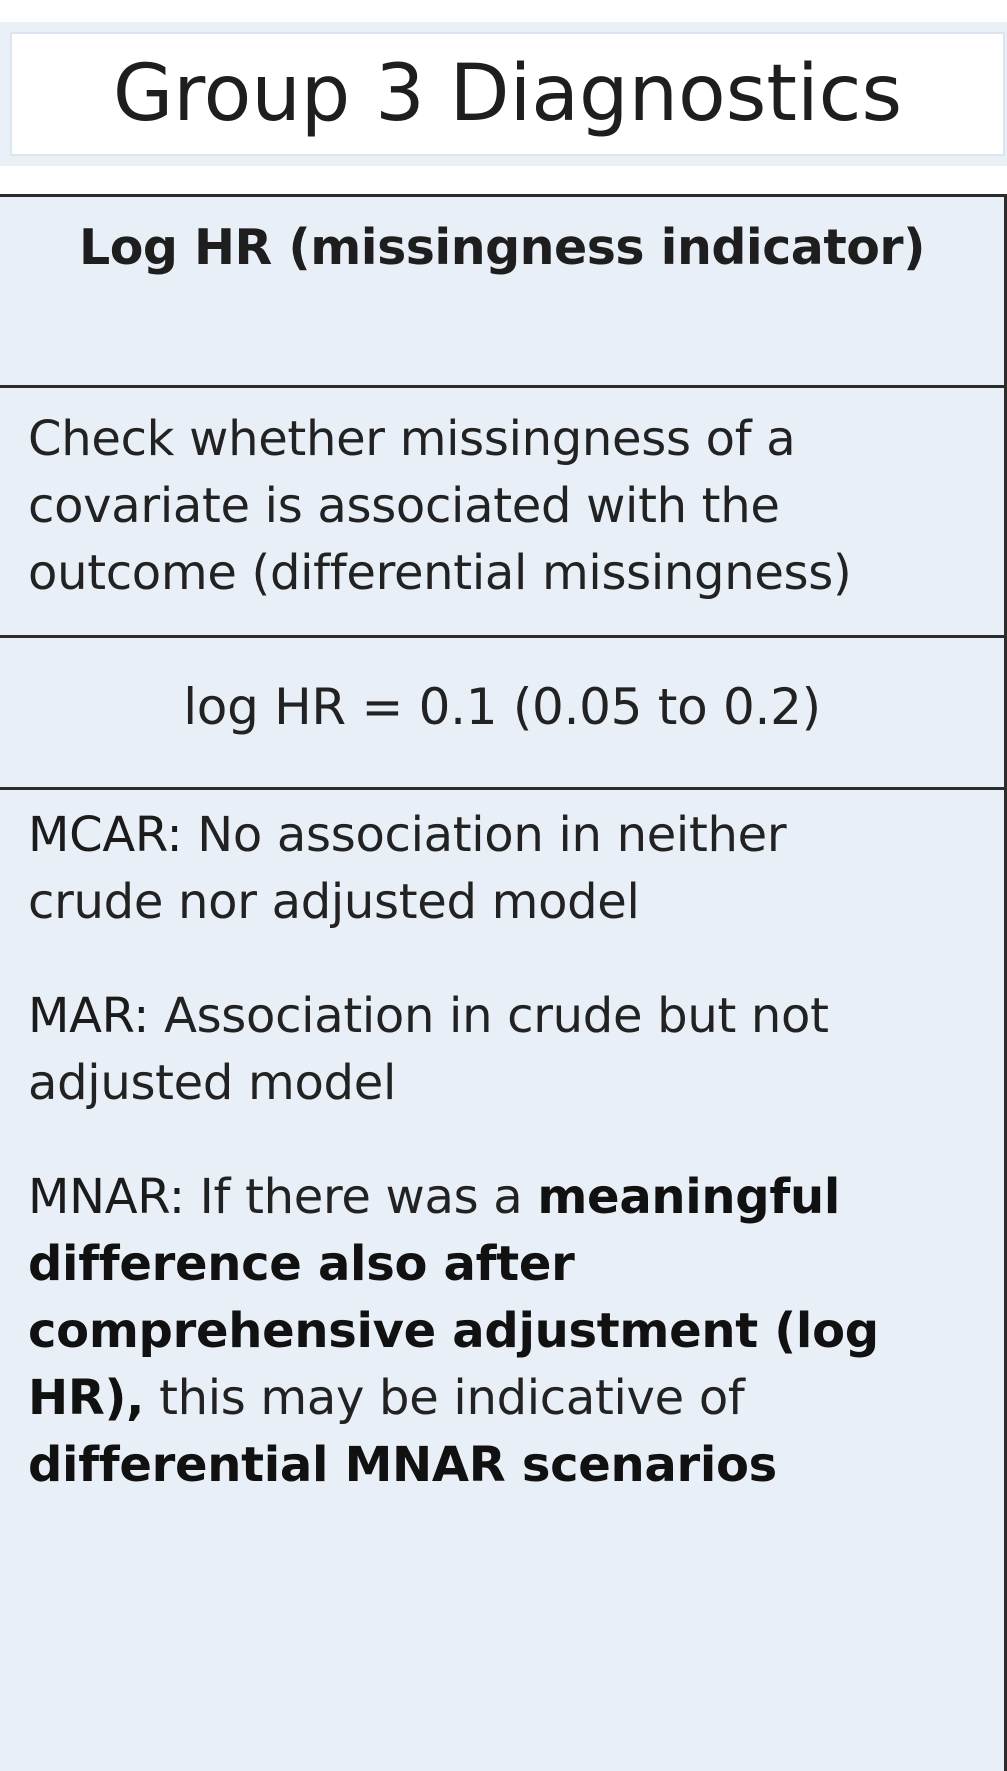 The image size is (1007, 1771). I want to click on mnar-text-2: this may be indicative of, so click(444, 1398).